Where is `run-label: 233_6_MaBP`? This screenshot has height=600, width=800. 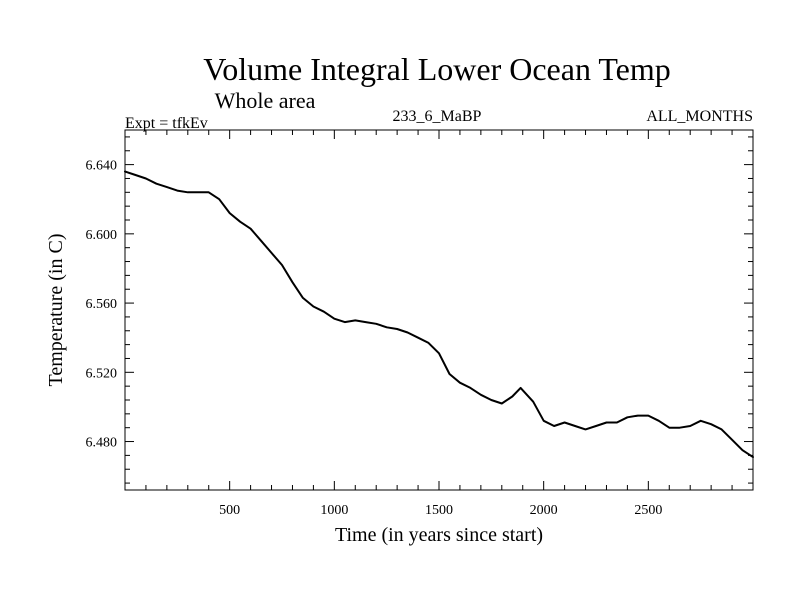 run-label: 233_6_MaBP is located at coordinates (437, 116).